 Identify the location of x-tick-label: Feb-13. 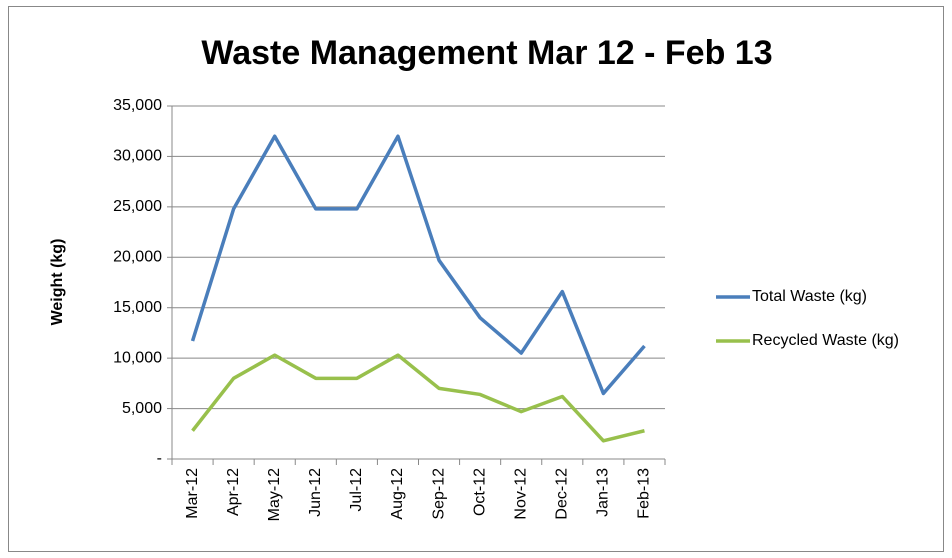
(644, 493).